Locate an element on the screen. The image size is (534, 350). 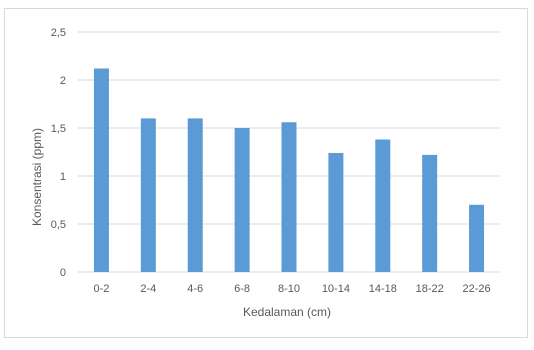
x-tick-label: 4-6 is located at coordinates (195, 289).